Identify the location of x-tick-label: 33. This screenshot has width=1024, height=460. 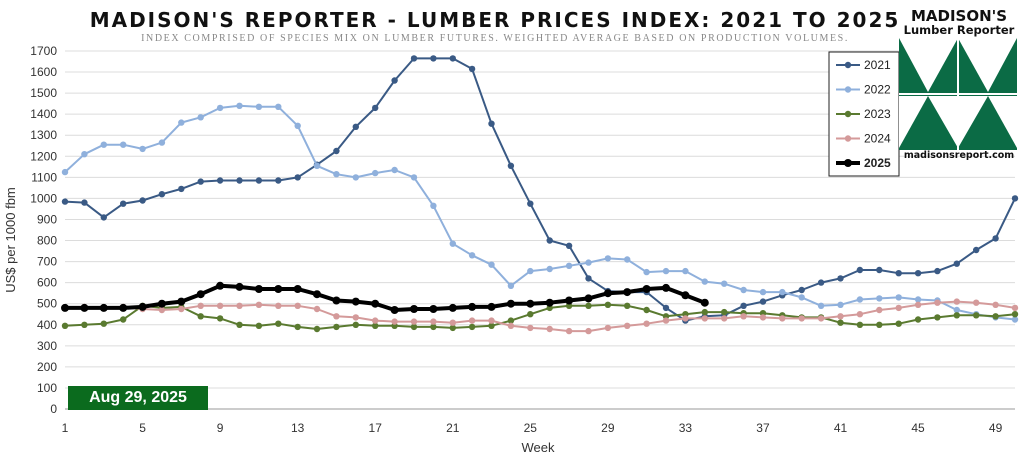
(686, 428).